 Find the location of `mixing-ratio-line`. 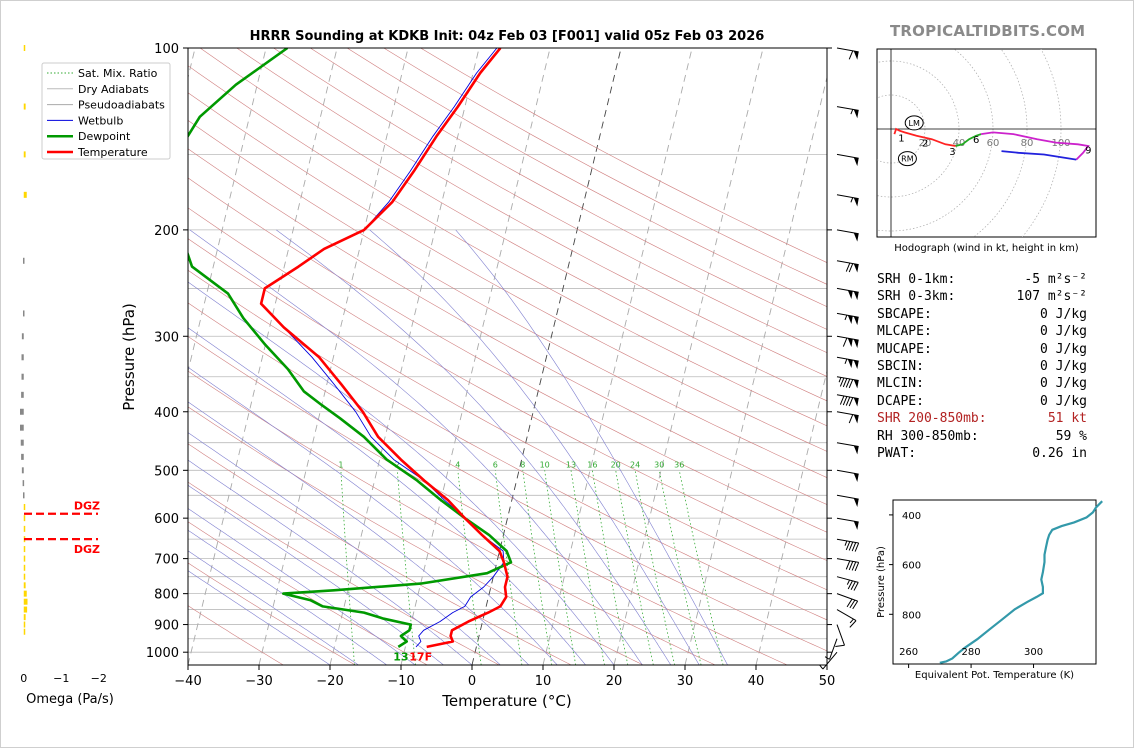

mixing-ratio-line is located at coordinates (537, 567).